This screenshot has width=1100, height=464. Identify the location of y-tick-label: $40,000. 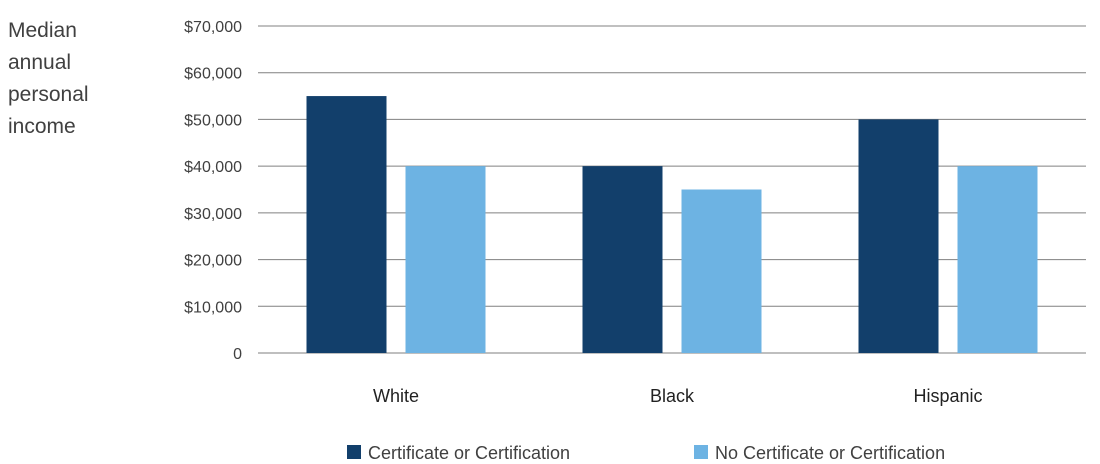
(213, 167).